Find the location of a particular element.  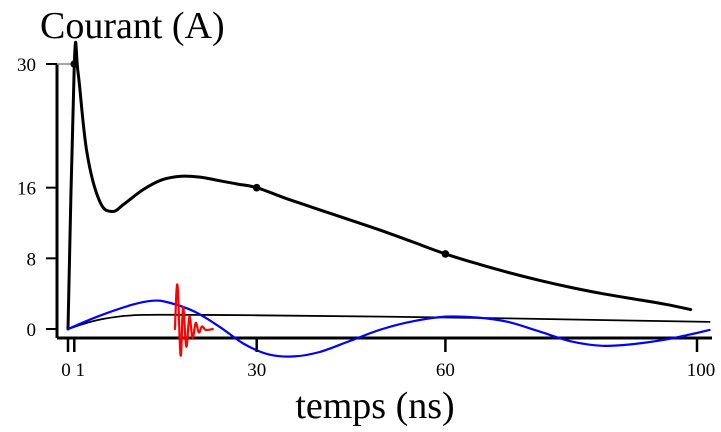

y-tick-label: 8 is located at coordinates (32, 259).